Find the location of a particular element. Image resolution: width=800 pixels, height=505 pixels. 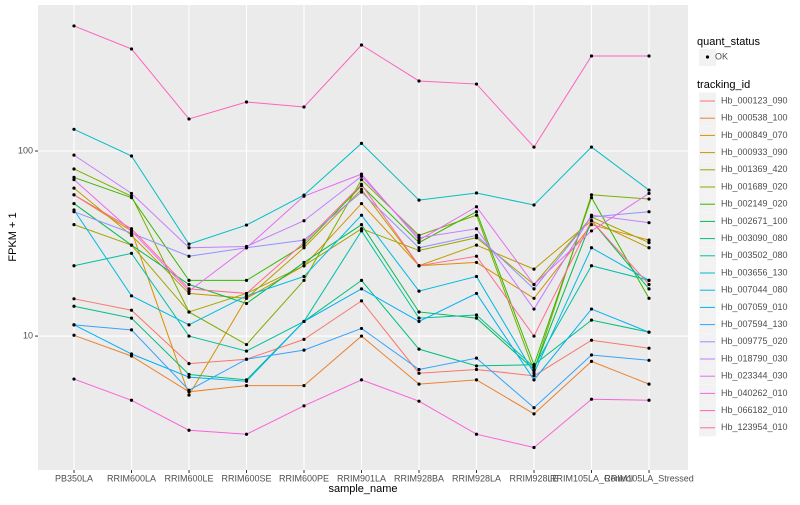

y-tick-label: 100 is located at coordinates (25, 150).